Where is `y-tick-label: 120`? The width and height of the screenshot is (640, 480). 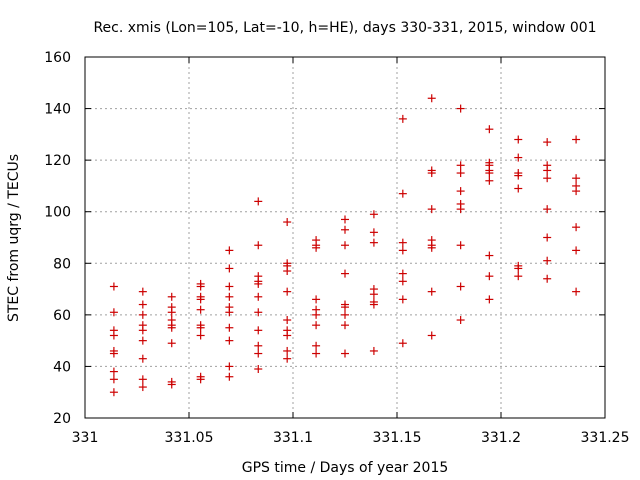
y-tick-label: 120 is located at coordinates (57, 161).